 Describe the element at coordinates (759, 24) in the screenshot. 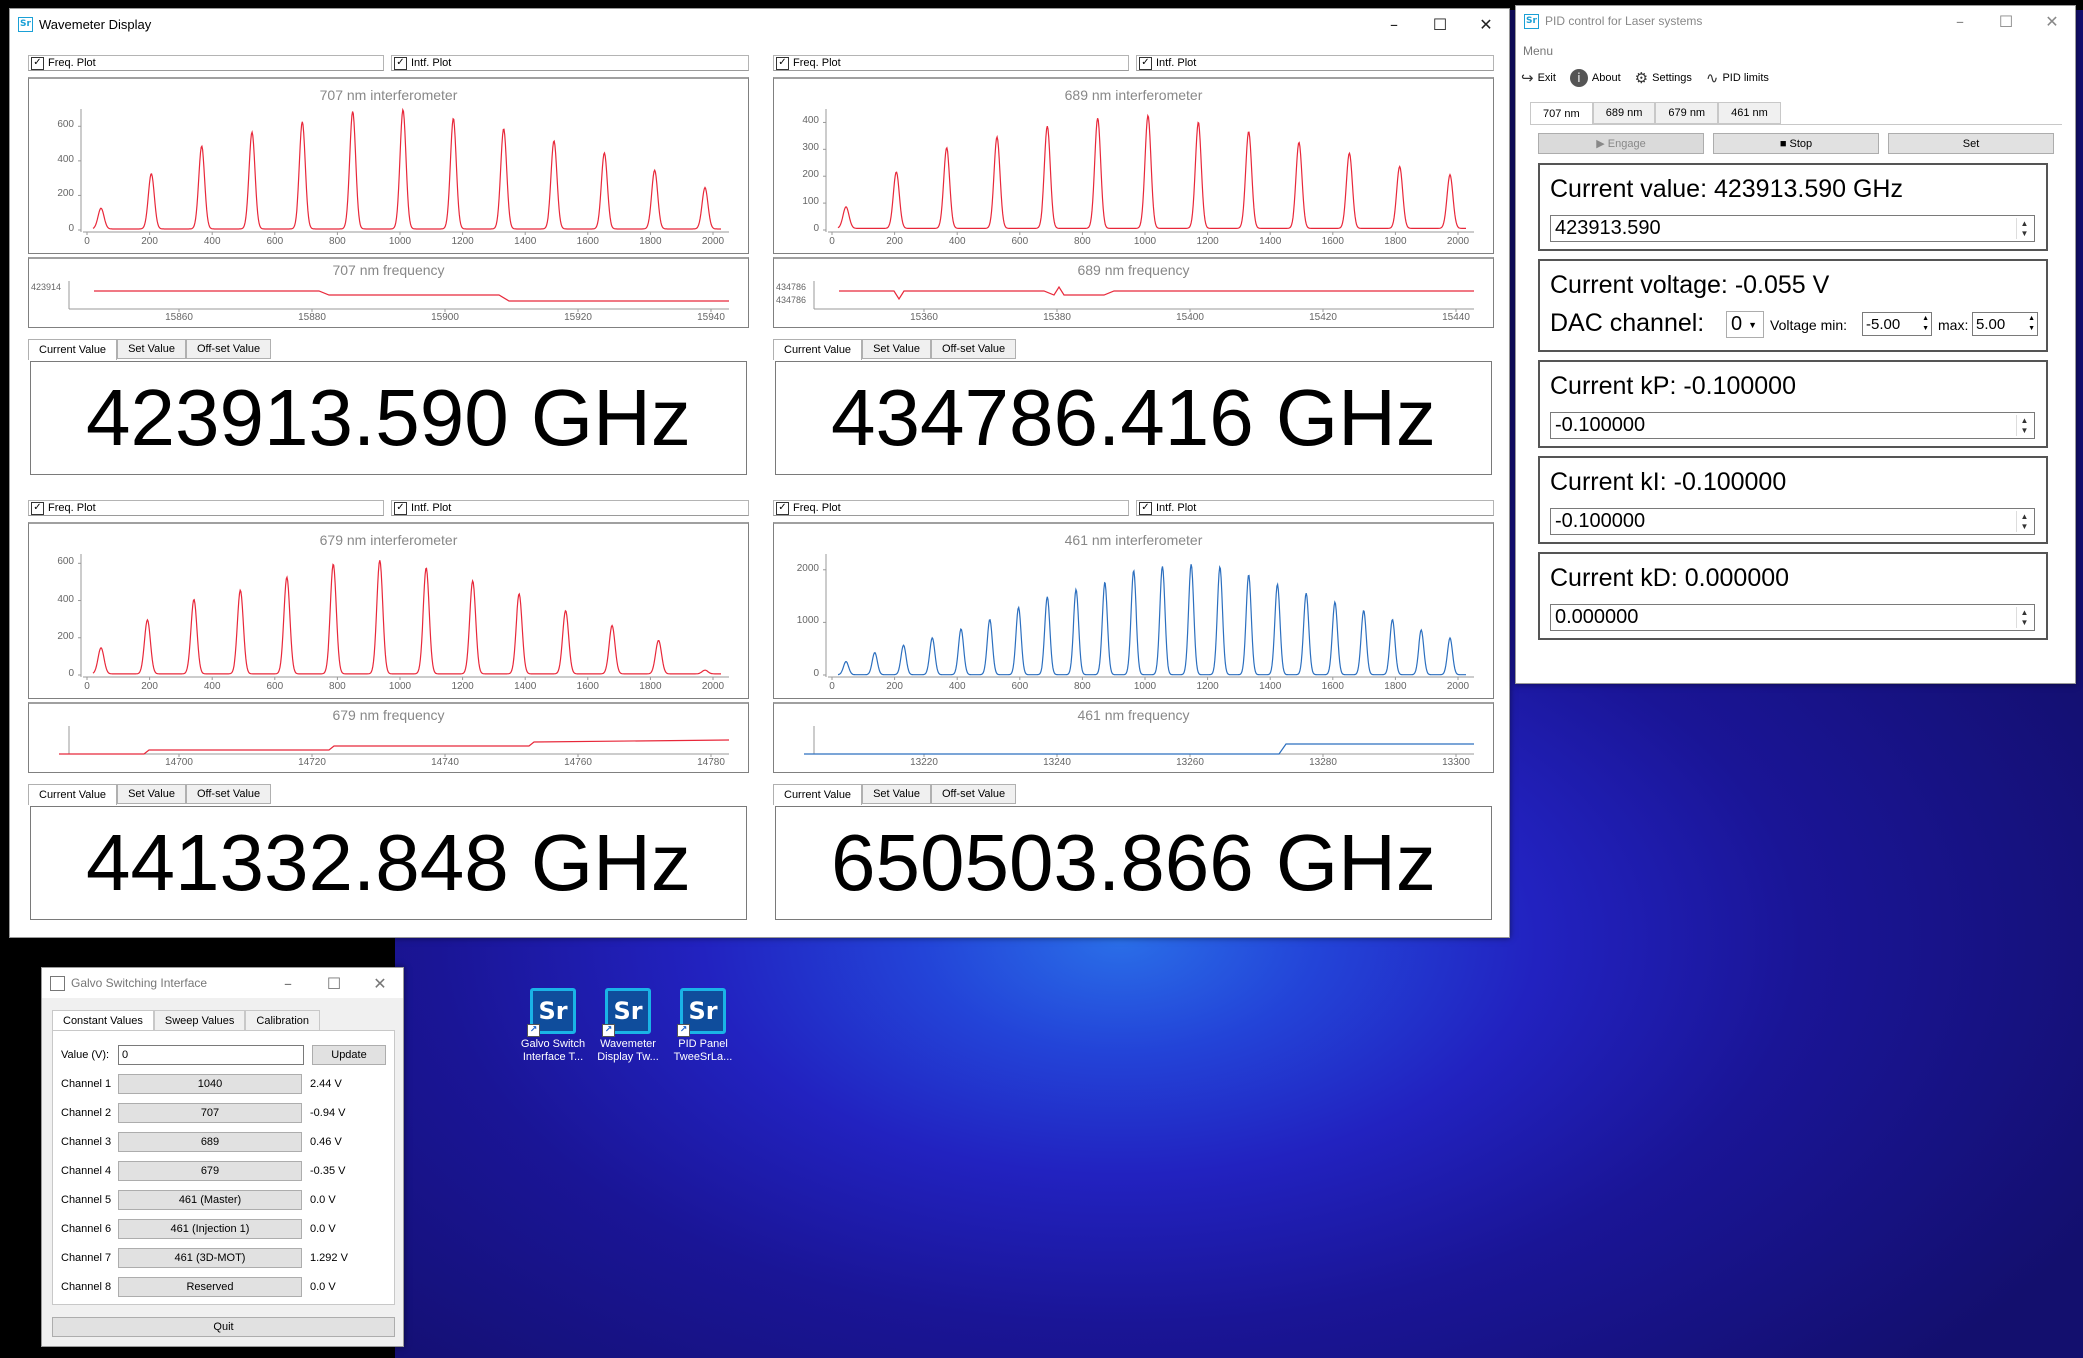

I see `wavemeter-titlebar: Sr Wavemeter Display – ☐ ✕` at that location.